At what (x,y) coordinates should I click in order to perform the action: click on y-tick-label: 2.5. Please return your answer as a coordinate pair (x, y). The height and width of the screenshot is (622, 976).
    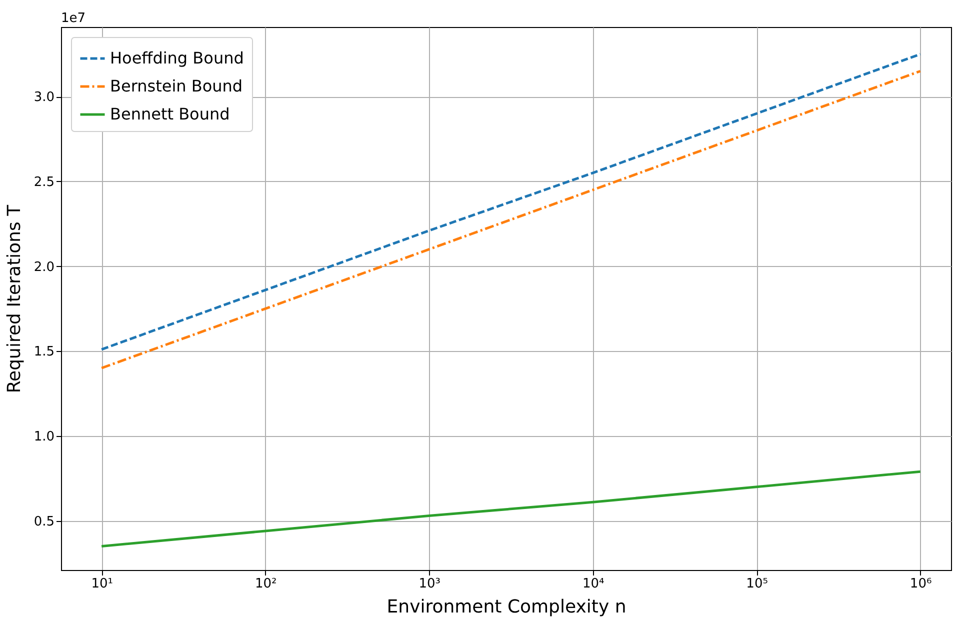
    Looking at the image, I should click on (44, 182).